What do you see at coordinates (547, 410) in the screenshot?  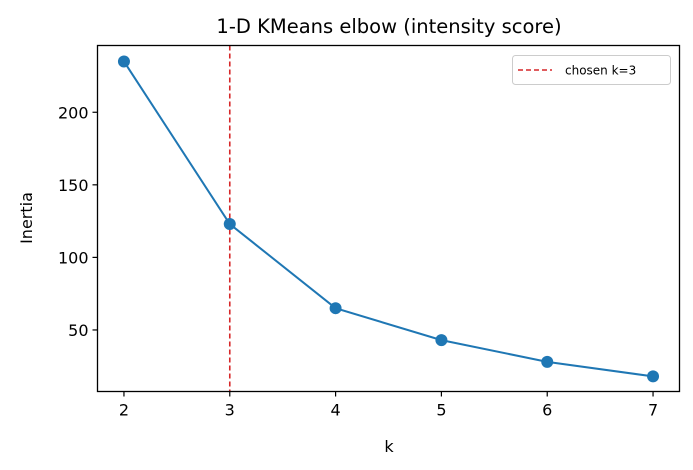 I see `x-tick-label: 6` at bounding box center [547, 410].